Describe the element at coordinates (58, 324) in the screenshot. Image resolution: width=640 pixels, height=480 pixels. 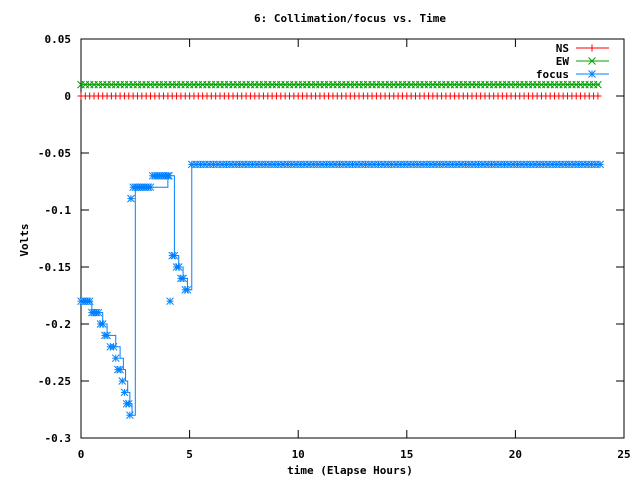
I see `y-tick-label: -0.2` at that location.